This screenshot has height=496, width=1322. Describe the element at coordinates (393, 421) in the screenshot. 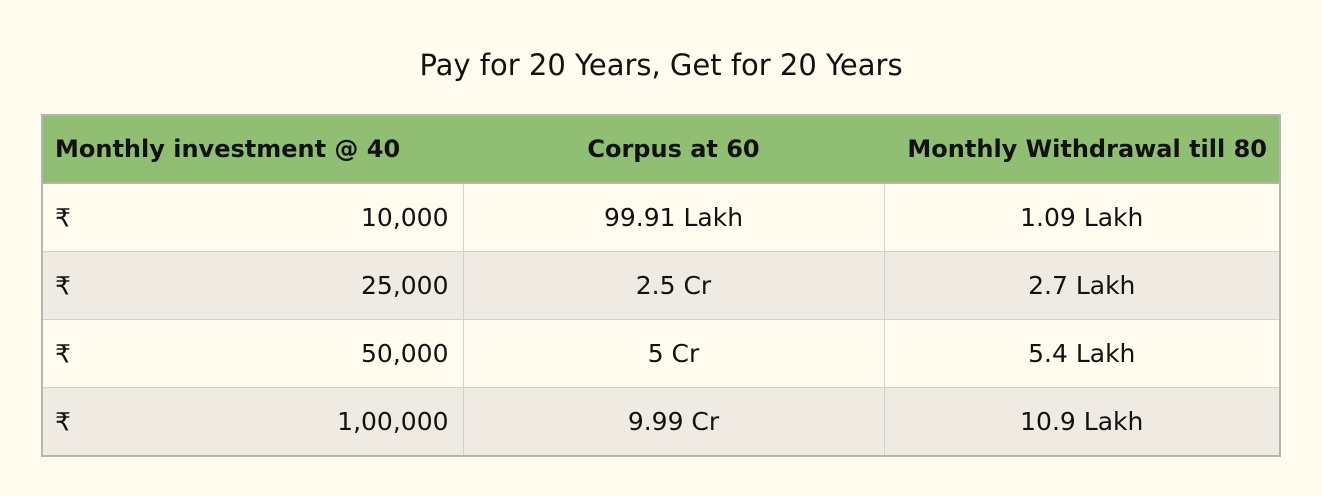

I see `investment-value: 1,00,000` at that location.